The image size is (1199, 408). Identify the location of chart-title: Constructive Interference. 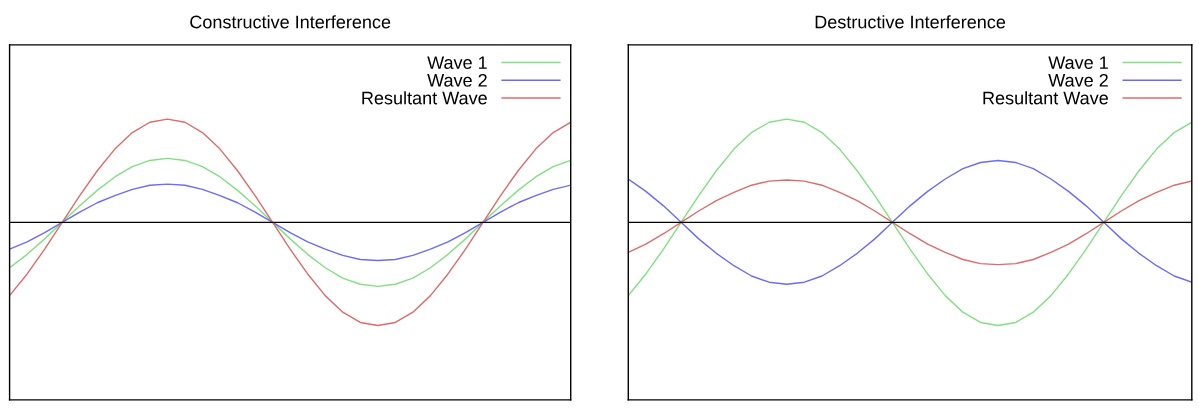
(290, 22).